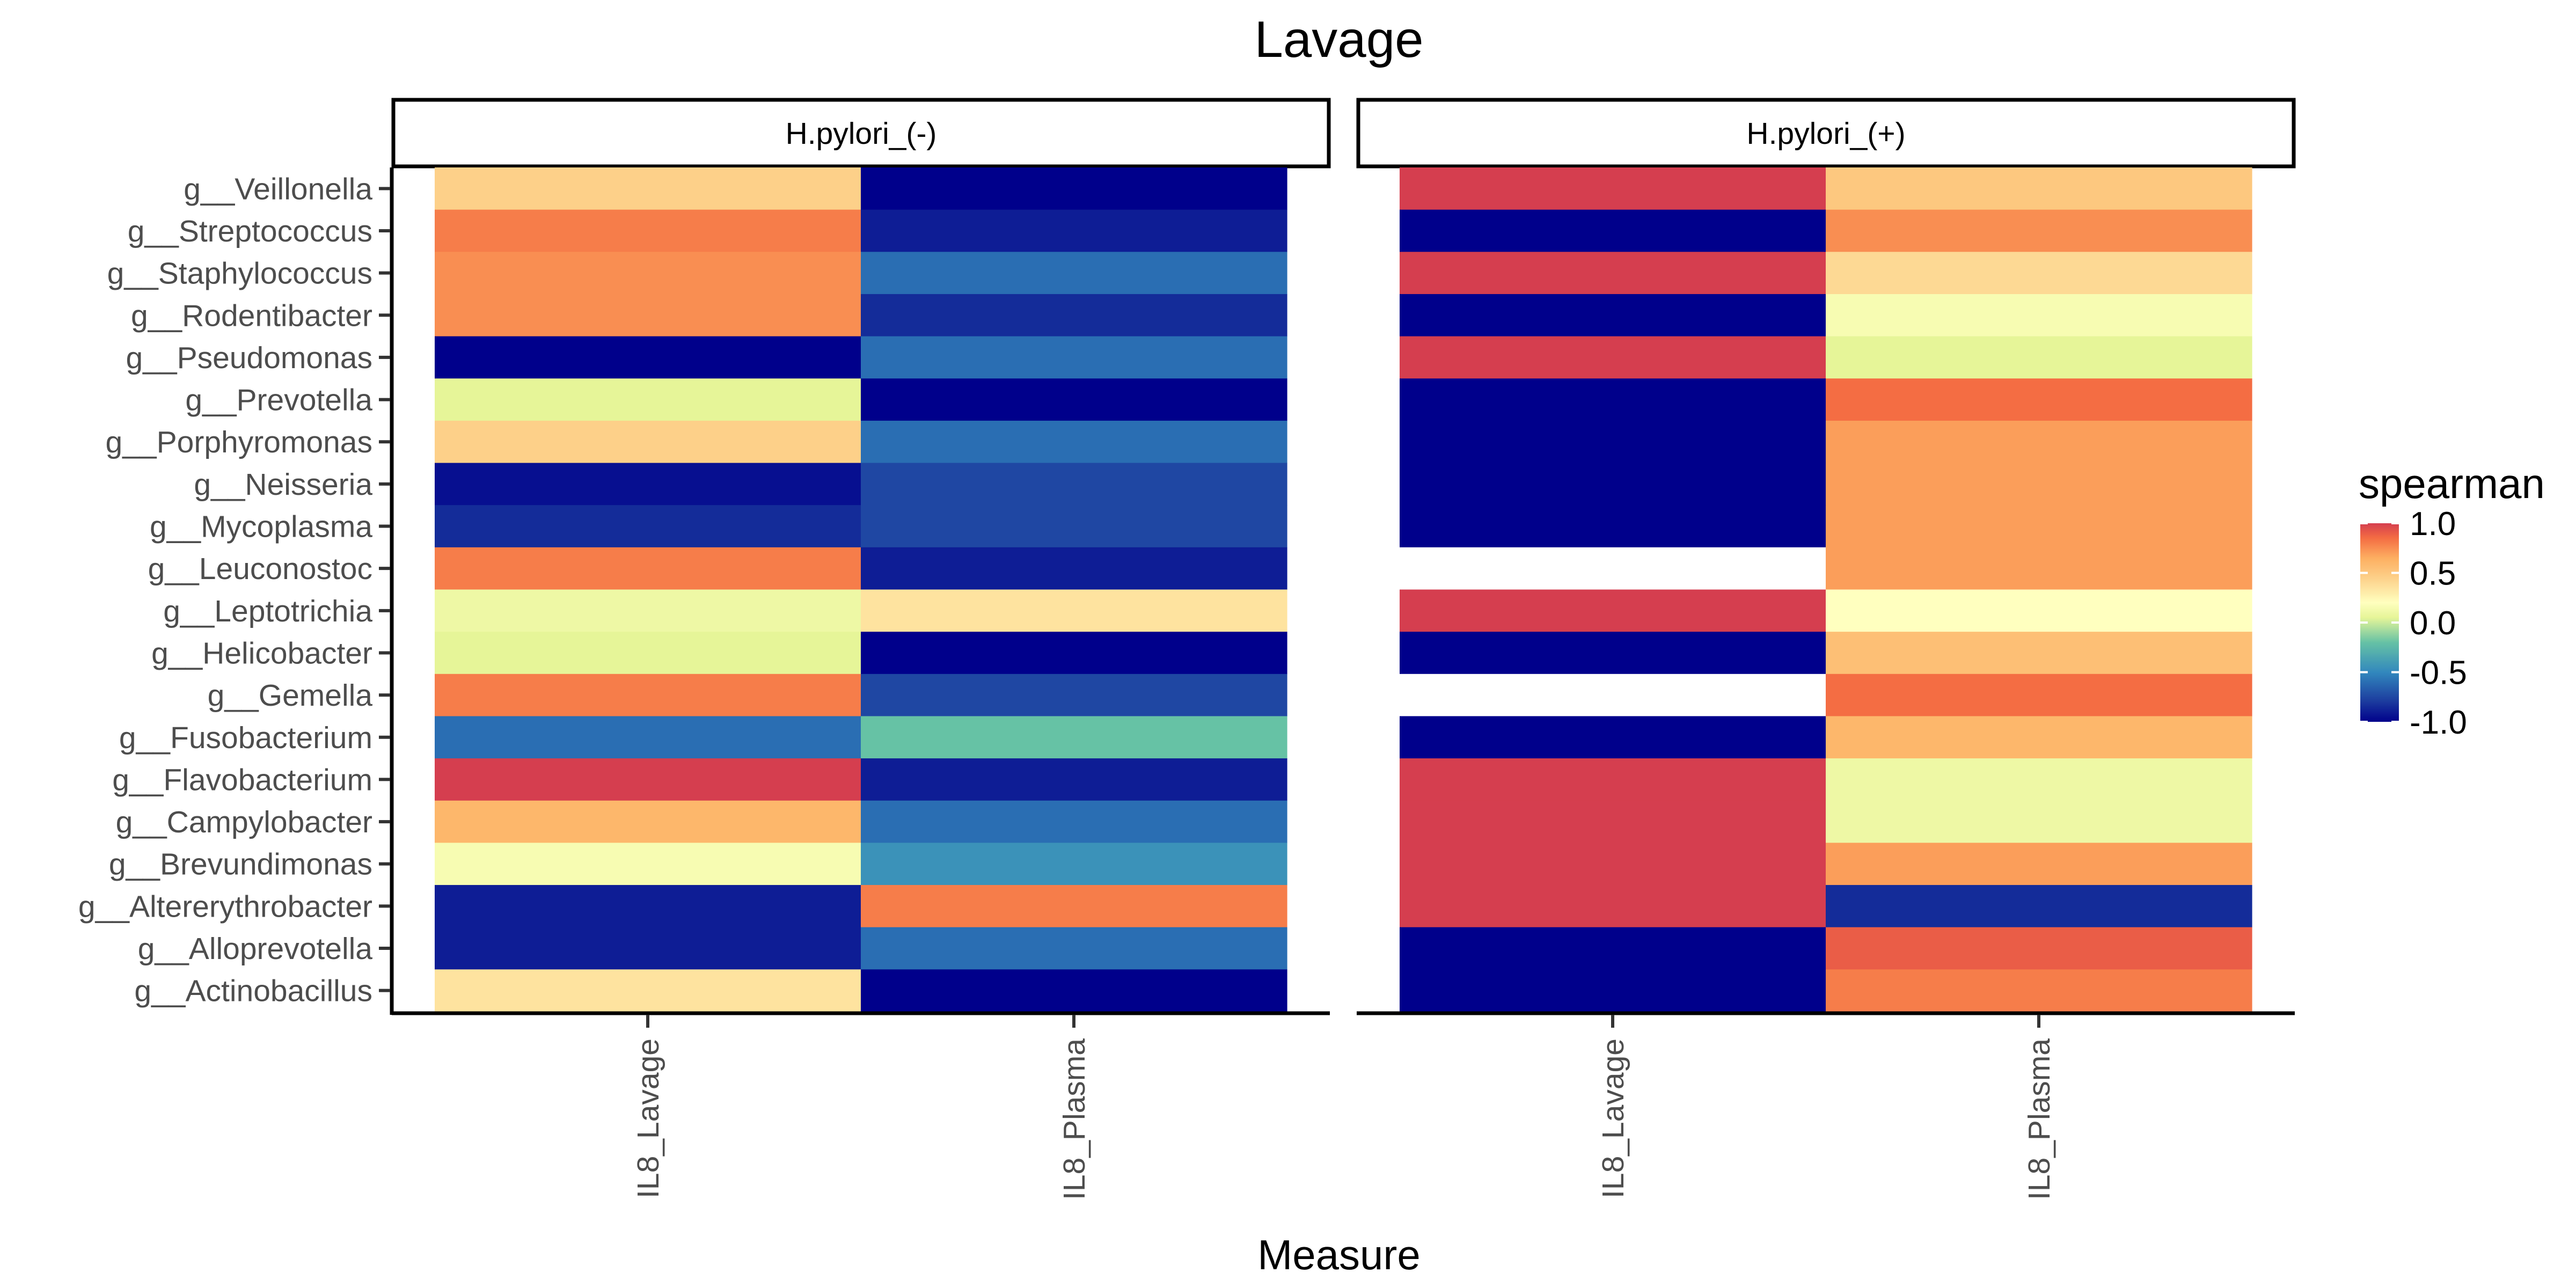  Describe the element at coordinates (278, 400) in the screenshot. I see `y-tick-label: g__Prevotella` at that location.